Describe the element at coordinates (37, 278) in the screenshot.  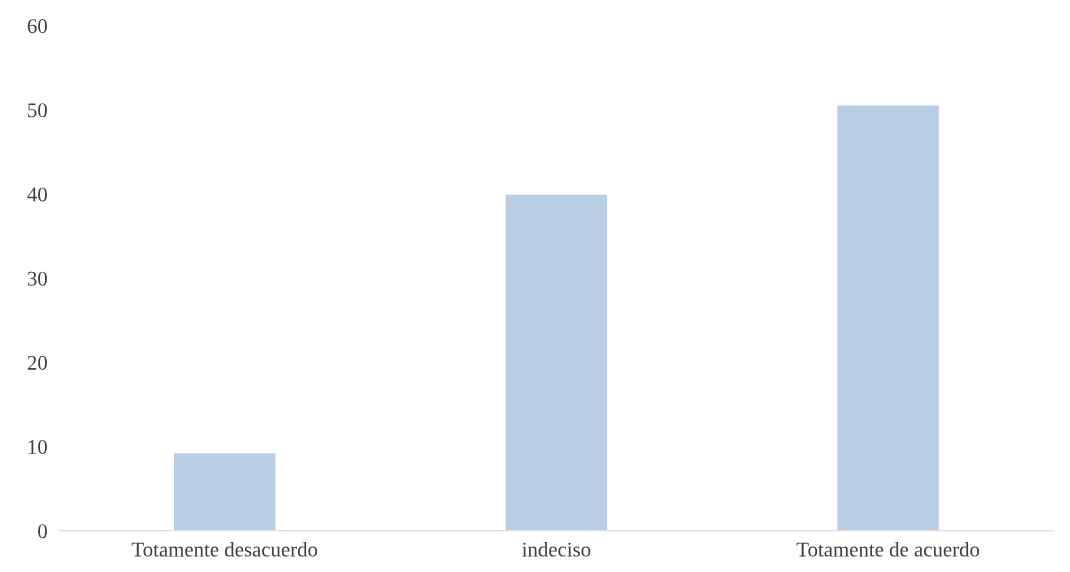
I see `y-tick-label: 30` at that location.